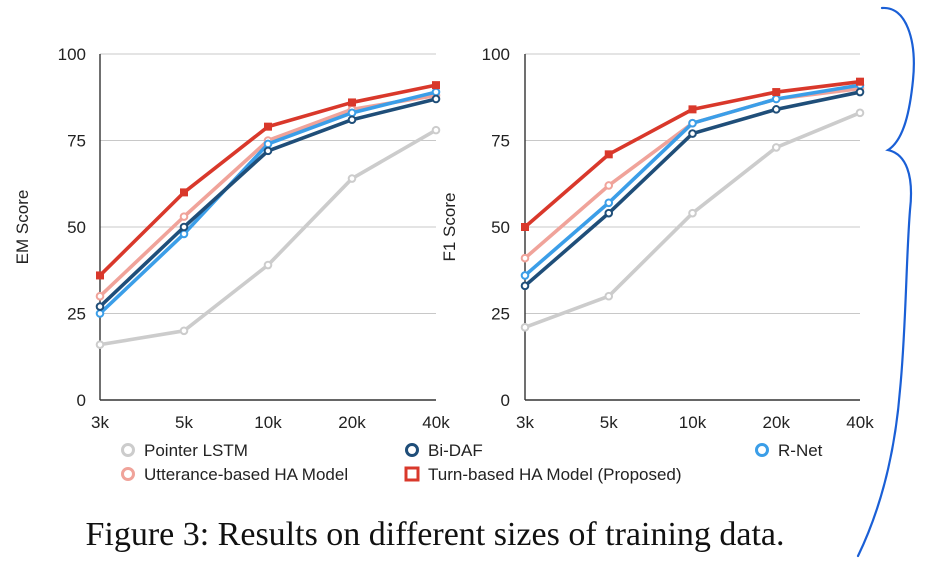  What do you see at coordinates (449, 227) in the screenshot?
I see `y-axis-label: F1 Score` at bounding box center [449, 227].